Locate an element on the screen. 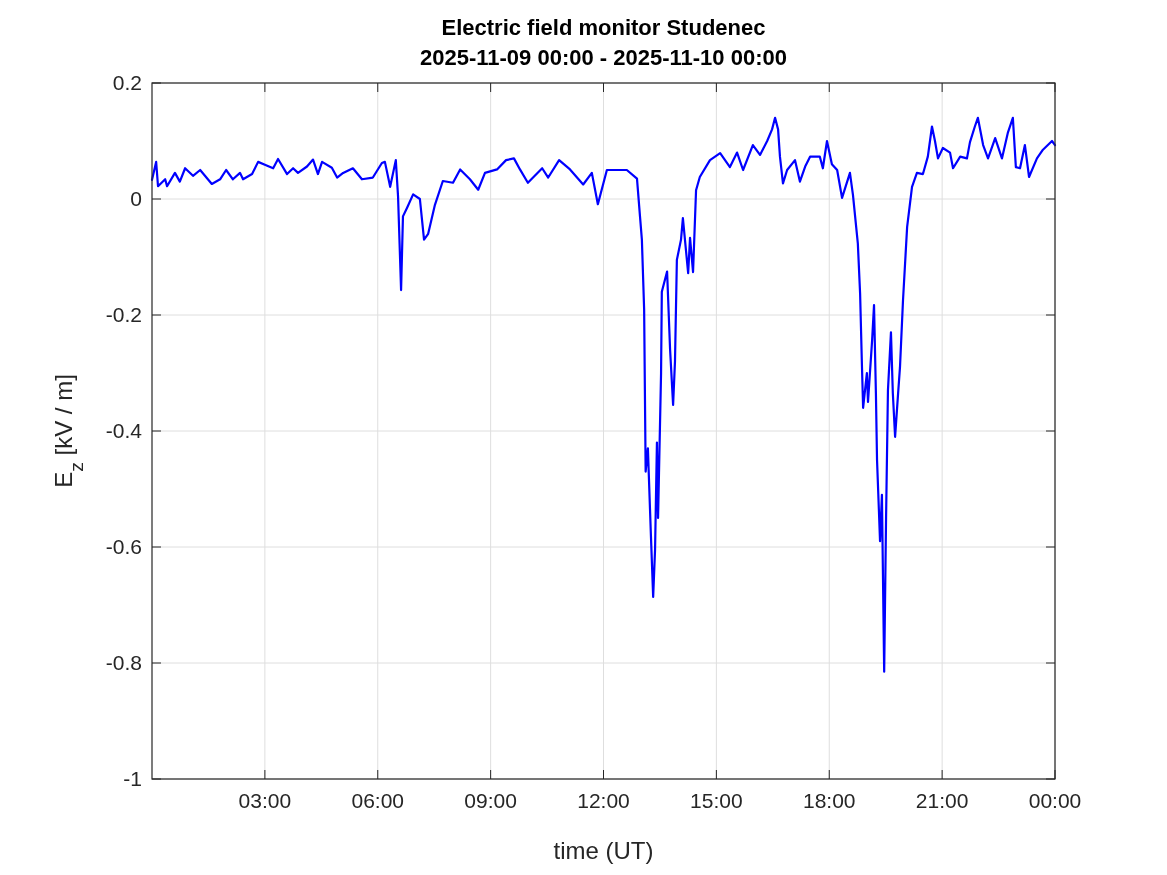 The width and height of the screenshot is (1167, 875). x-tick-label: 00:00 is located at coordinates (1055, 800).